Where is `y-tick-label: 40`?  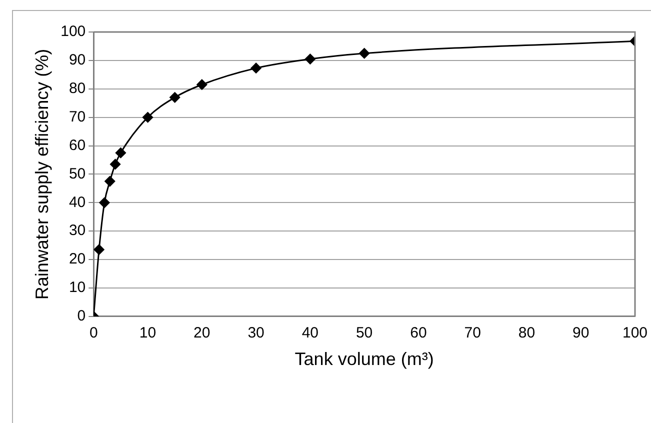 y-tick-label: 40 is located at coordinates (77, 202).